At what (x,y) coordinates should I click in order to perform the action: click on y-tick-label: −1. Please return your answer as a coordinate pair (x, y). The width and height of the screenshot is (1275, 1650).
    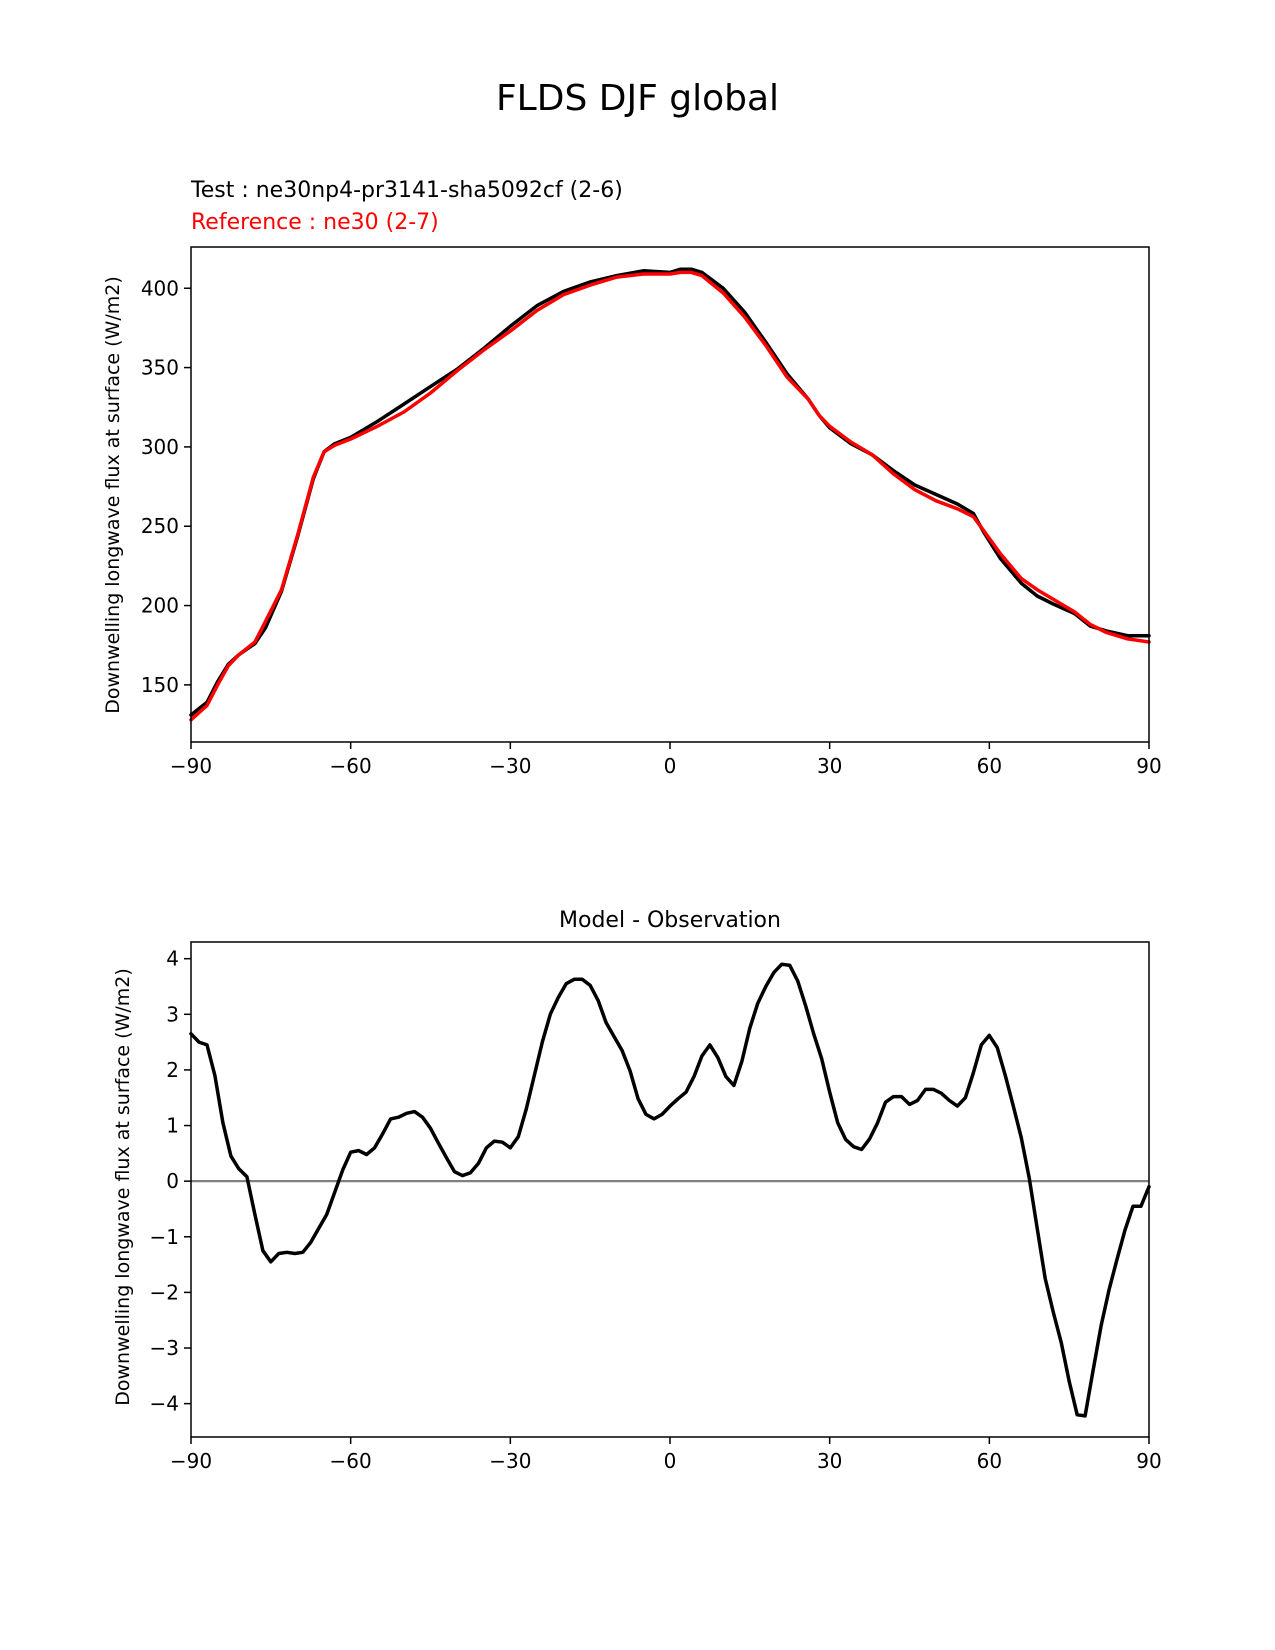
    Looking at the image, I should click on (164, 1237).